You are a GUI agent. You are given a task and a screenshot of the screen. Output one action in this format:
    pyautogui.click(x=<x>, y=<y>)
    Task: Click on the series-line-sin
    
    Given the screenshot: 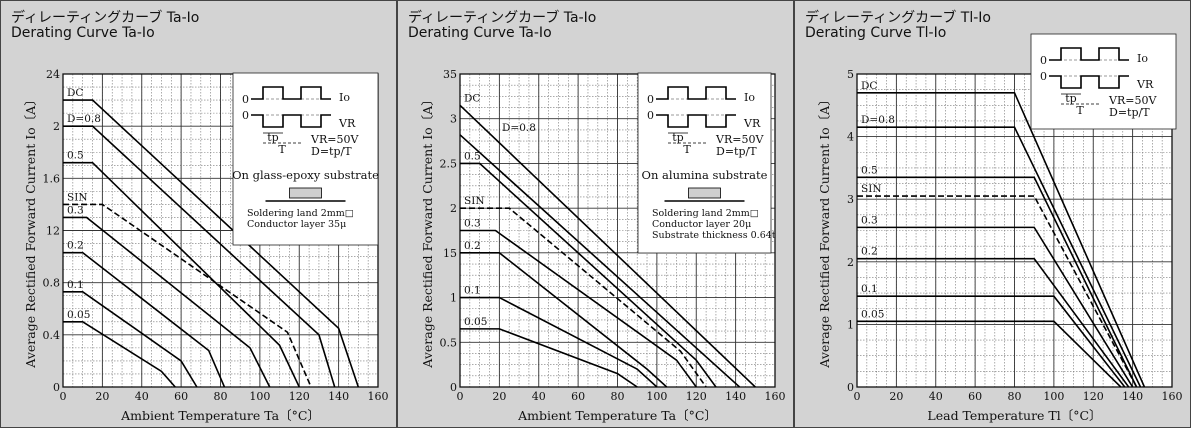 What is the action you would take?
    pyautogui.click(x=187, y=295)
    